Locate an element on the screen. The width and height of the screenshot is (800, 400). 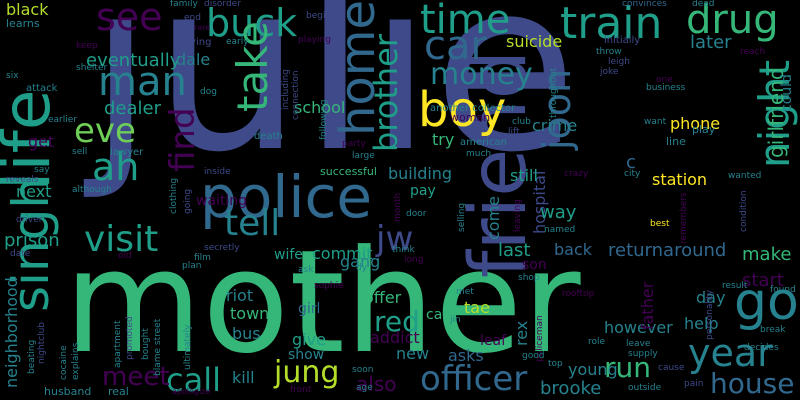
word-play: play is located at coordinates (704, 129).